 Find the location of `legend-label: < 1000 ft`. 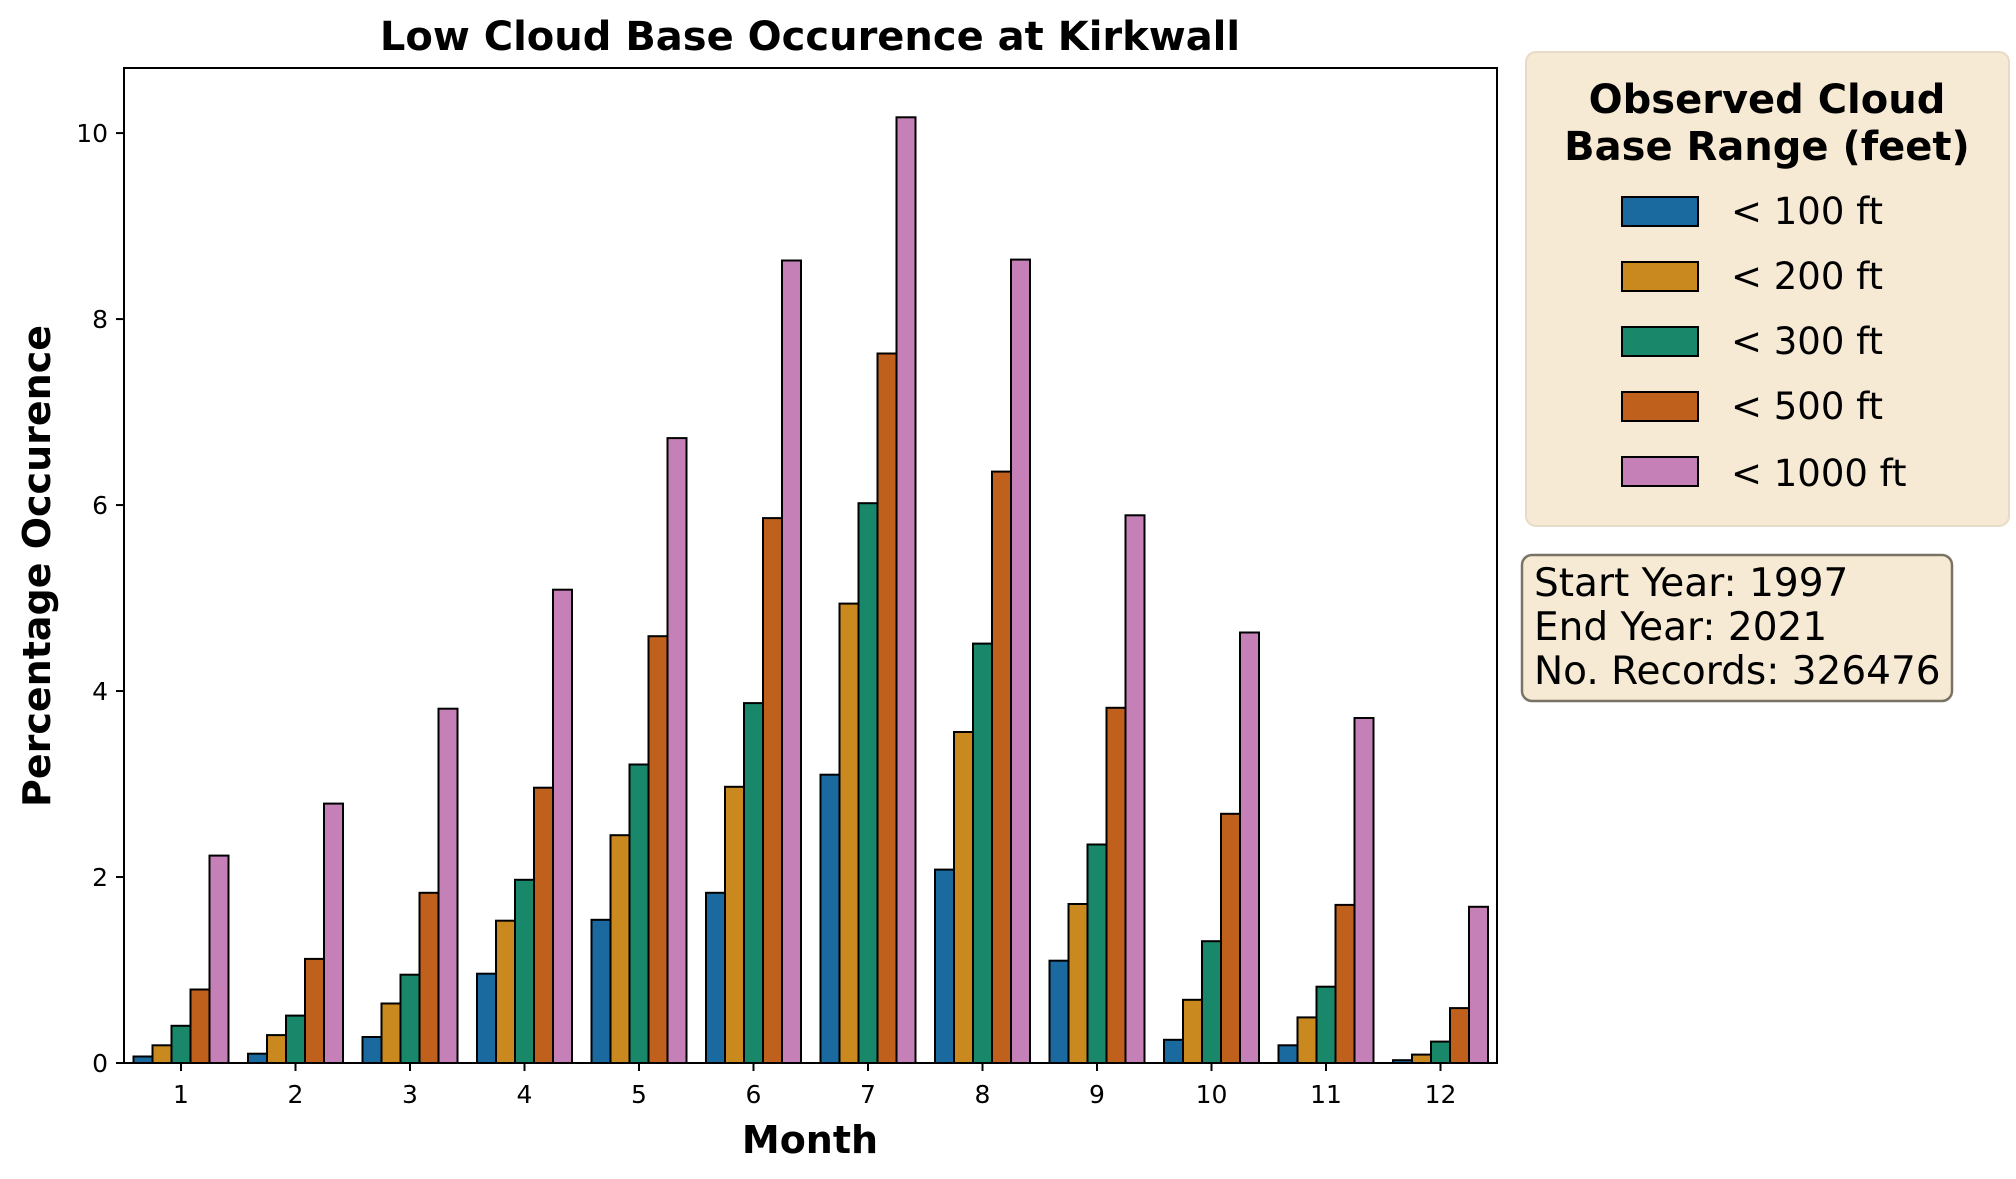

legend-label: < 1000 ft is located at coordinates (1819, 473).